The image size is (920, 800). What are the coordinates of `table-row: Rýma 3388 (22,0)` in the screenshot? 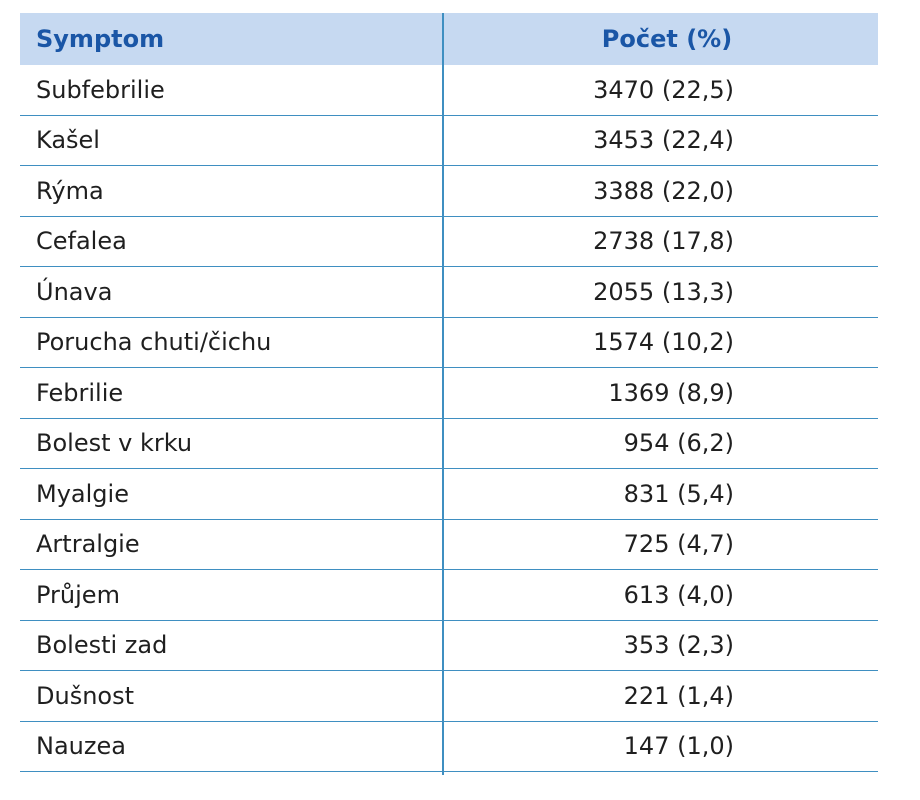 It's located at (449, 191).